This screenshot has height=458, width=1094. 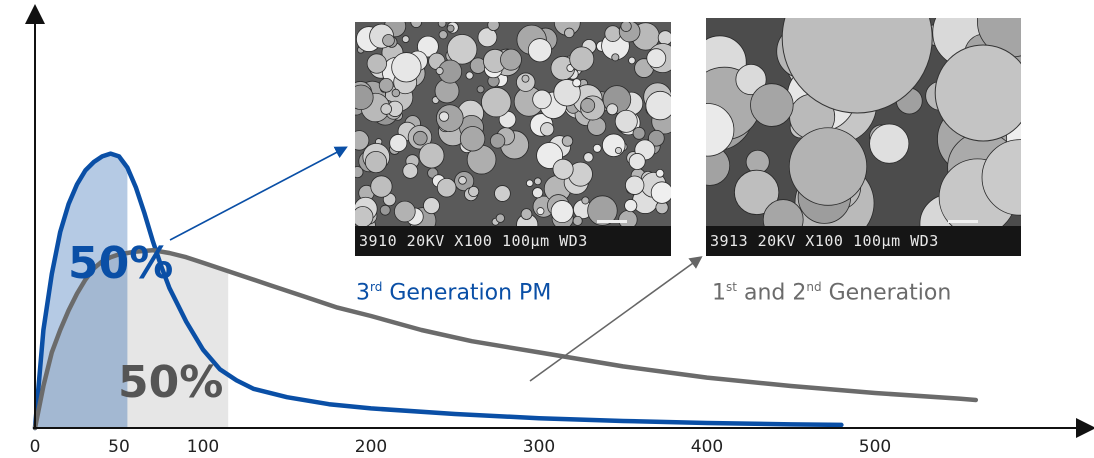 What do you see at coordinates (203, 447) in the screenshot?
I see `x-tick-label: 100` at bounding box center [203, 447].